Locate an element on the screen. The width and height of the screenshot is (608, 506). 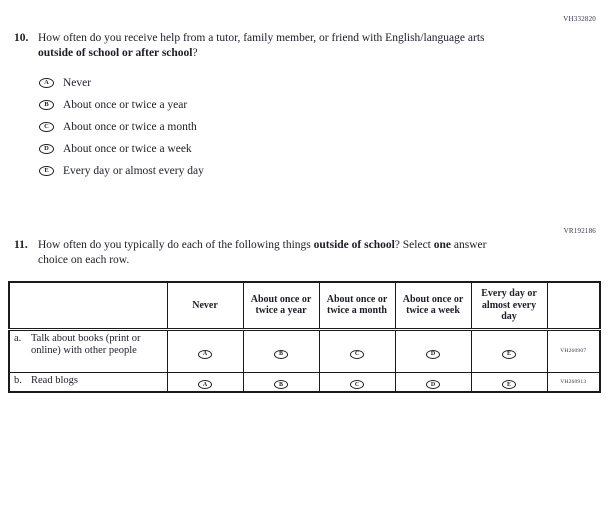
question-11-text-bold: outside of school is located at coordinates (354, 245).